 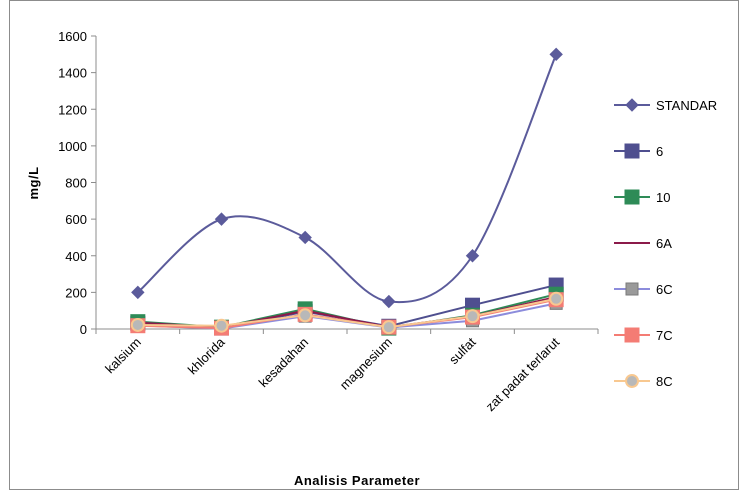 What do you see at coordinates (76, 219) in the screenshot?
I see `y-tick-label: 600` at bounding box center [76, 219].